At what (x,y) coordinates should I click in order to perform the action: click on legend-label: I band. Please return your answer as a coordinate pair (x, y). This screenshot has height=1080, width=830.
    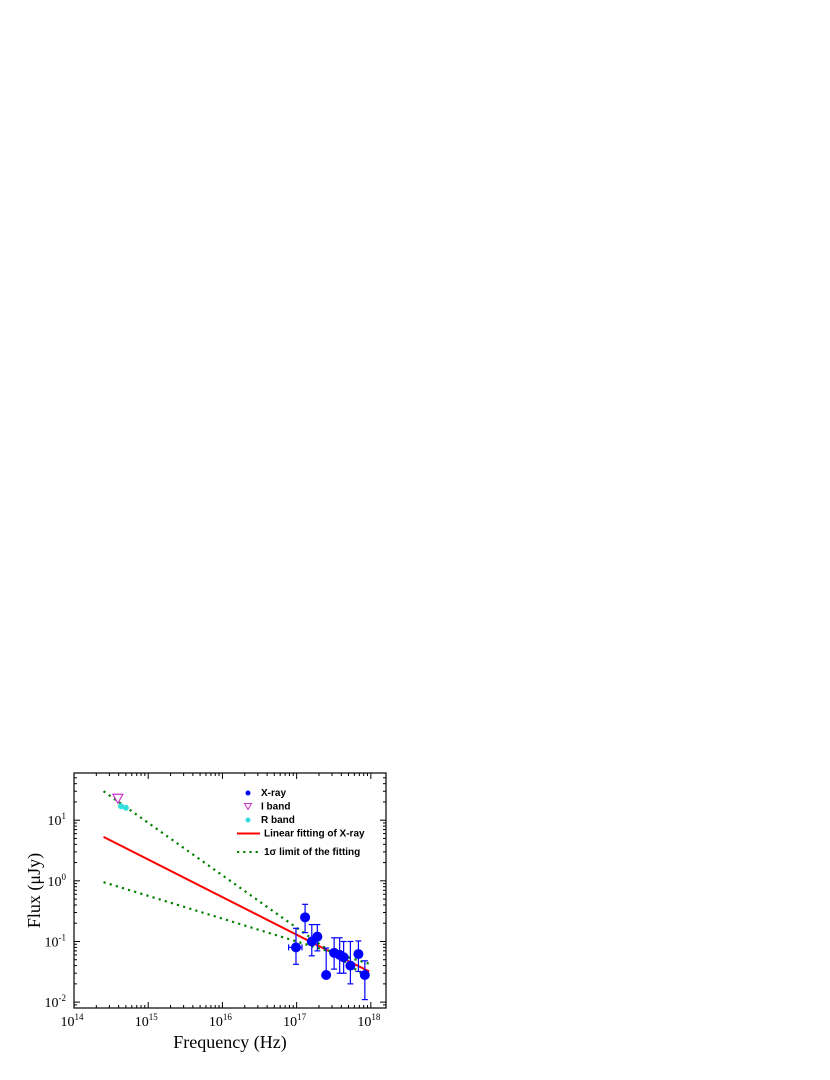
    Looking at the image, I should click on (275, 807).